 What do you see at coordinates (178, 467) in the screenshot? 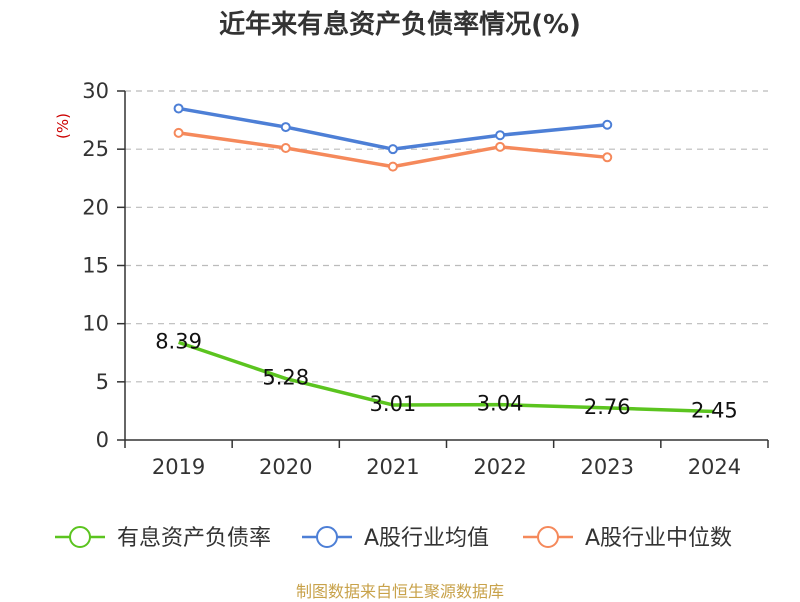
I see `x-tick-label: 2019` at bounding box center [178, 467].